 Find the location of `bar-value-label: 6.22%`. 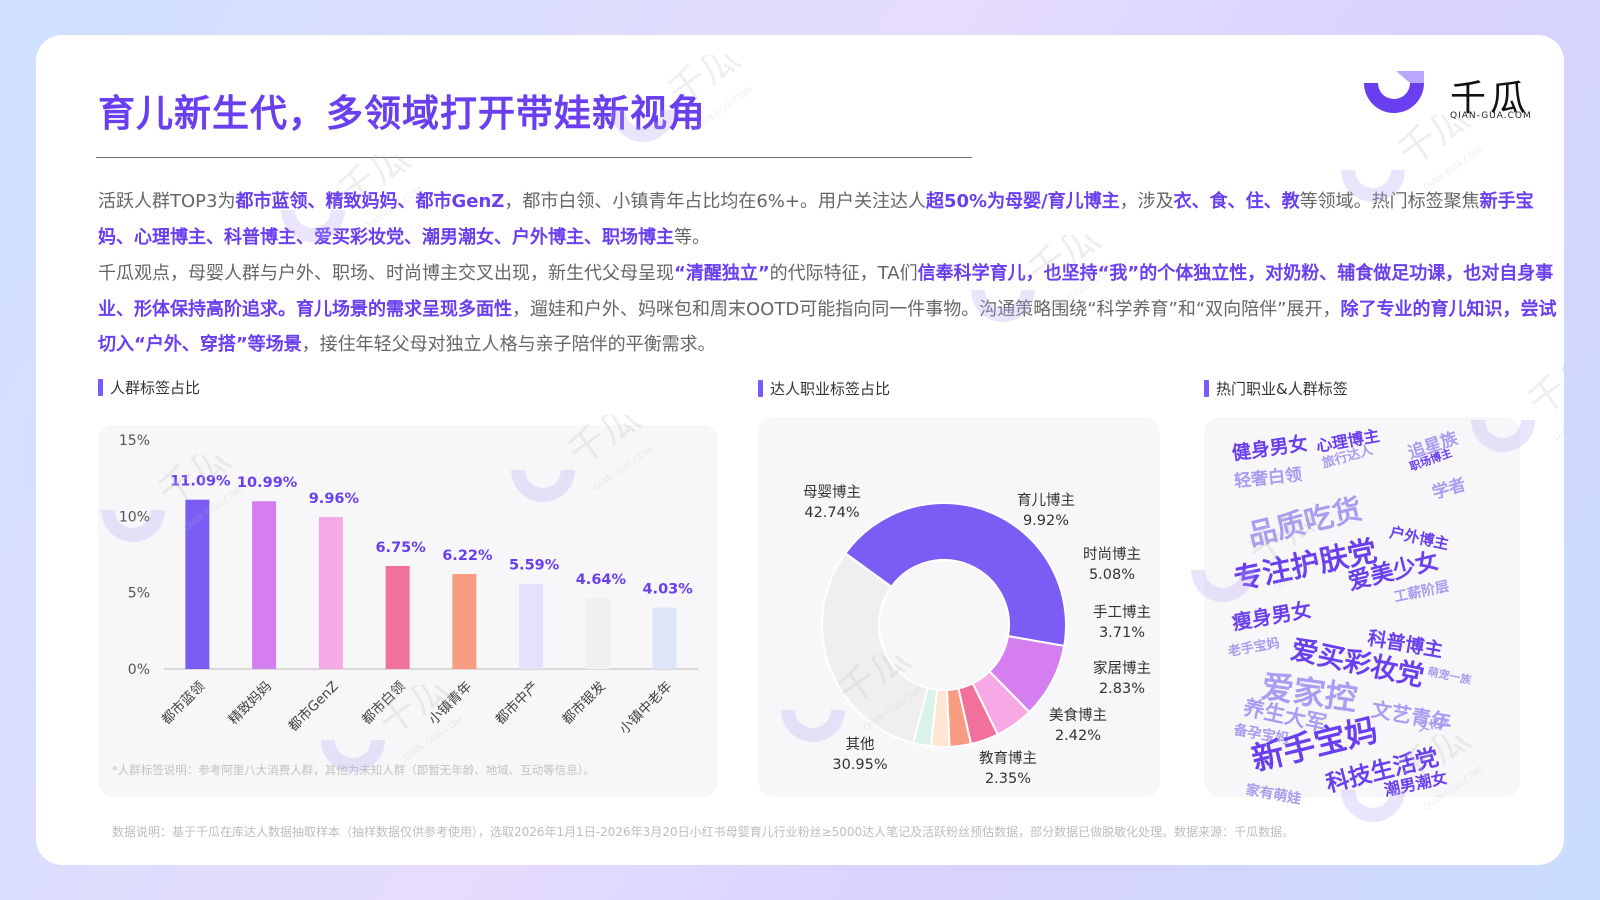

bar-value-label: 6.22% is located at coordinates (467, 556).